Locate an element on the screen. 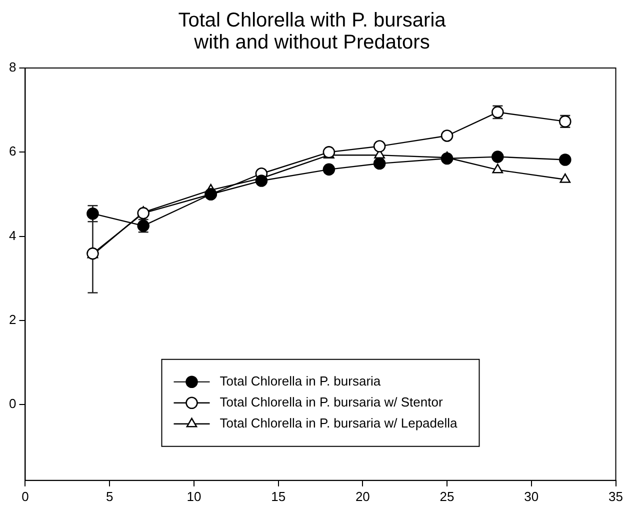 The width and height of the screenshot is (626, 514). x-tick-label: 20 is located at coordinates (362, 496).